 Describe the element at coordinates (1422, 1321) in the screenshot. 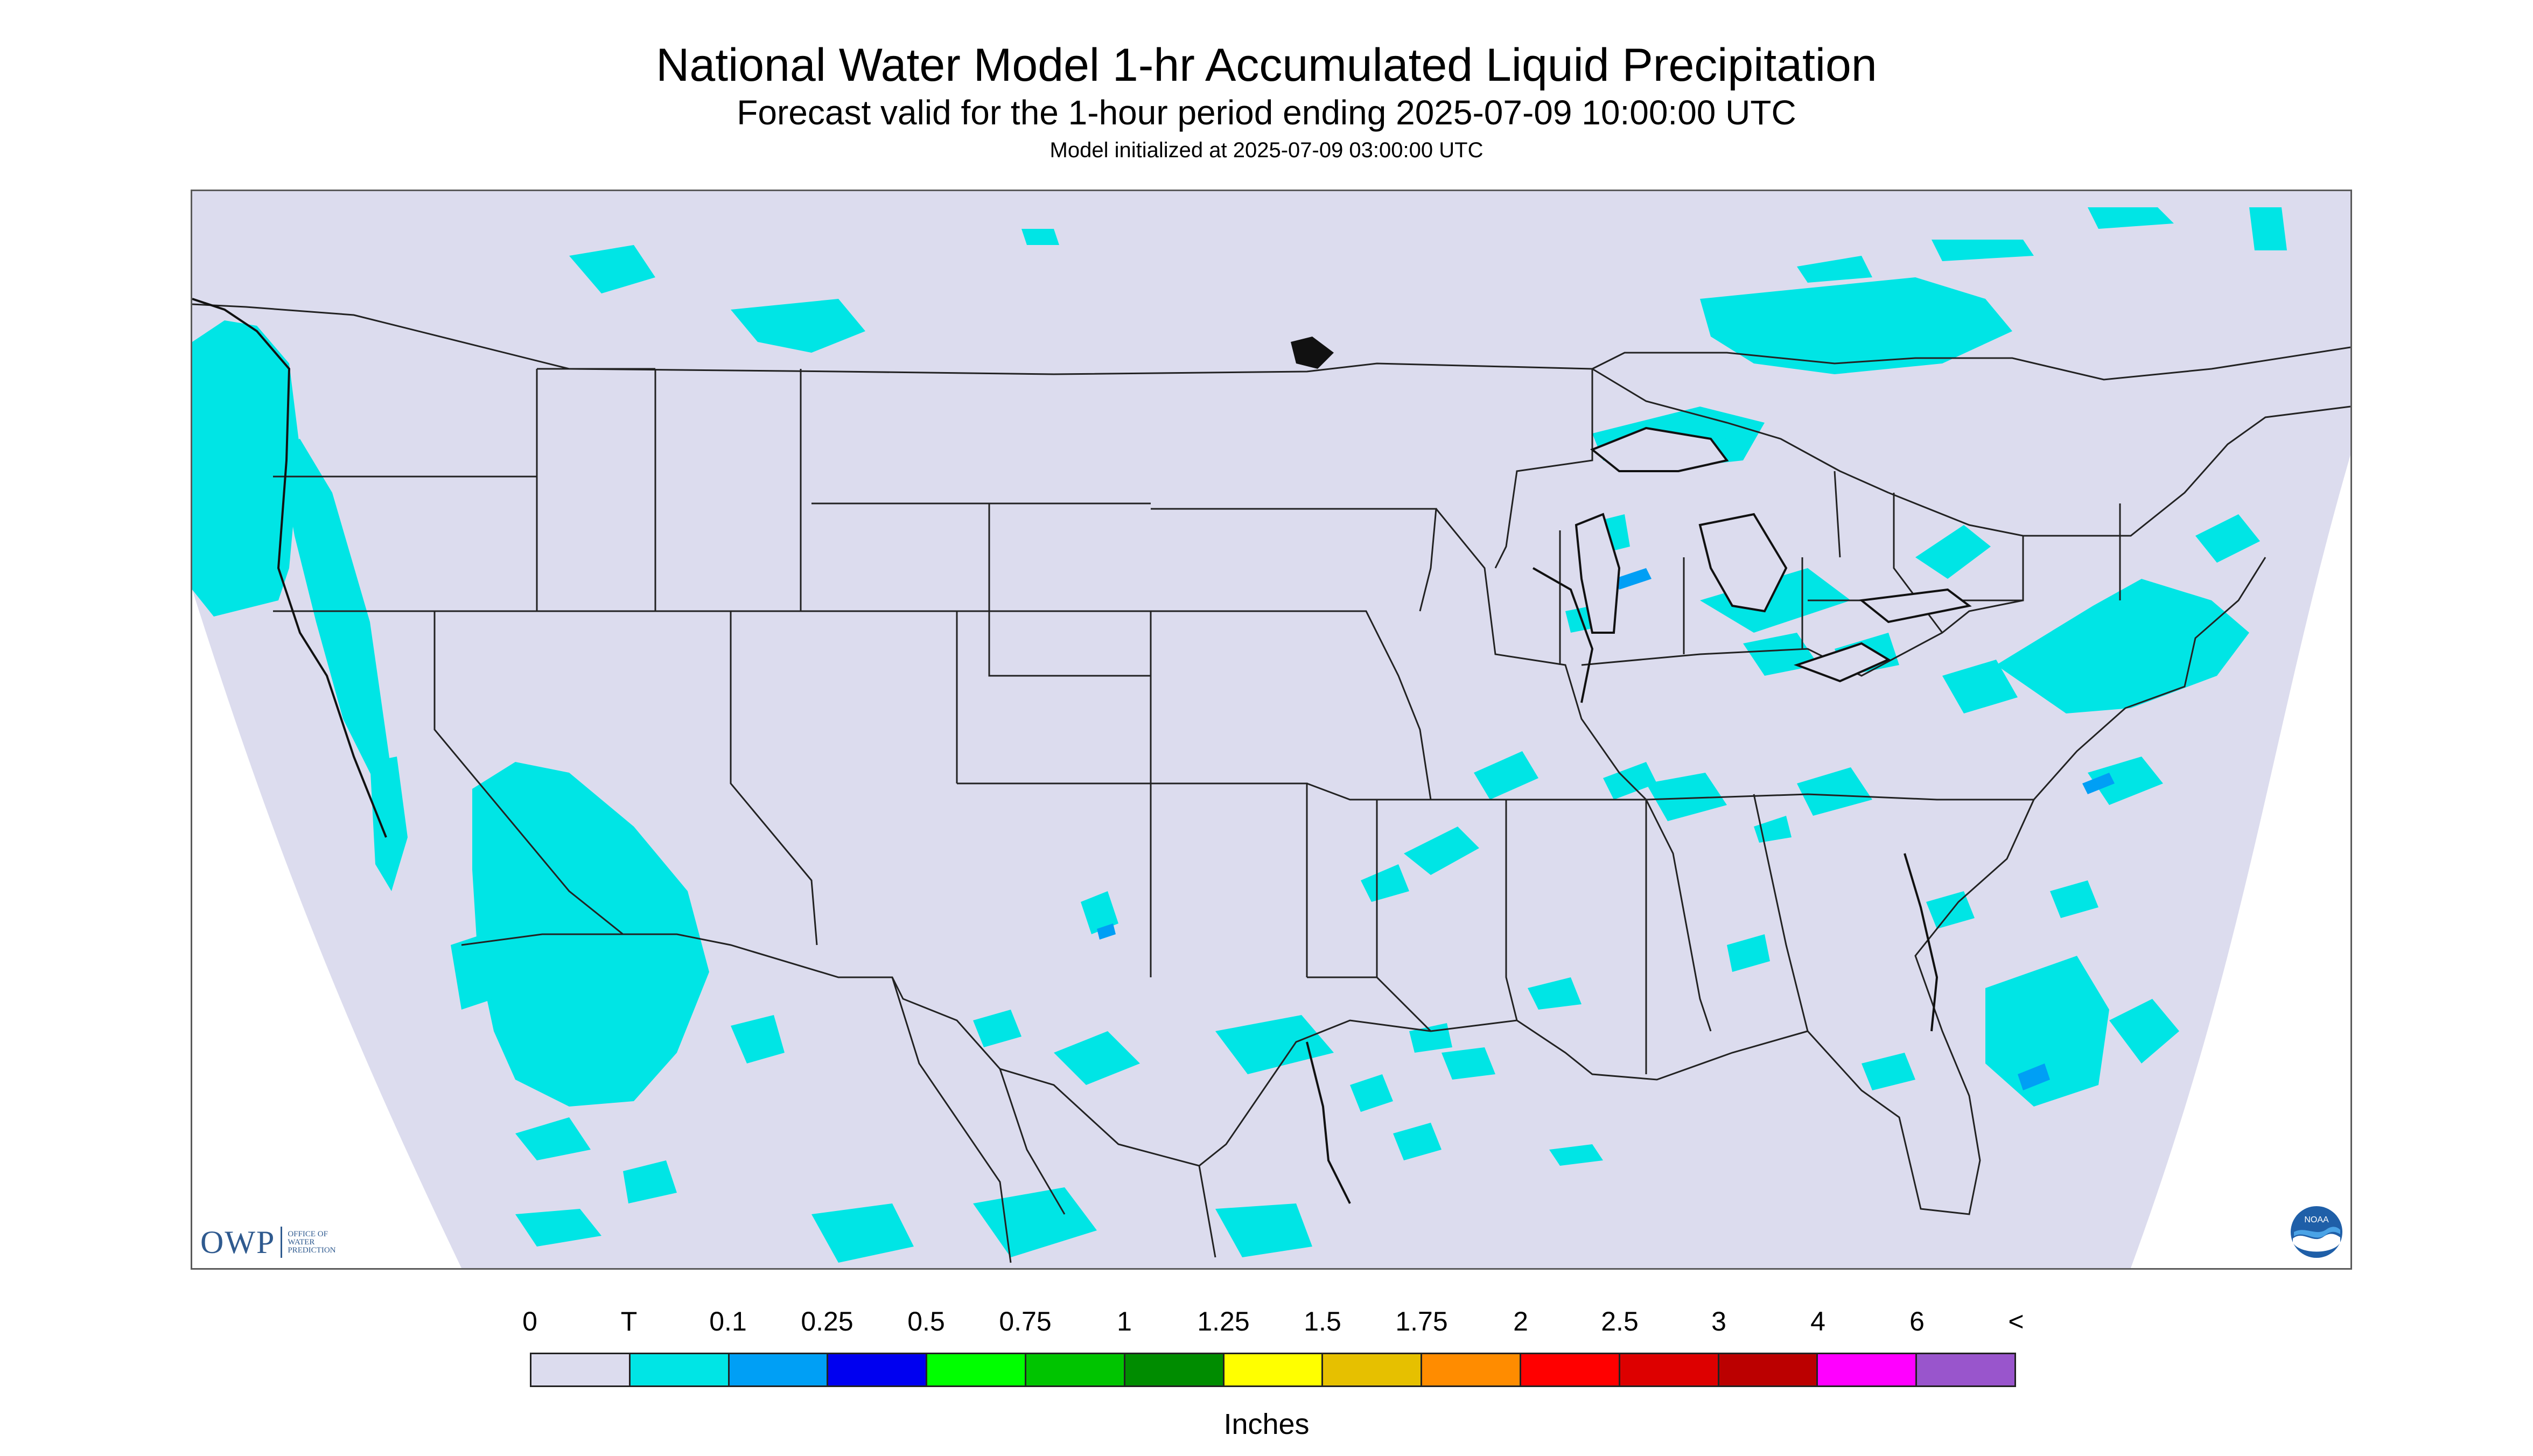

I see `legend-label: 1.75` at that location.